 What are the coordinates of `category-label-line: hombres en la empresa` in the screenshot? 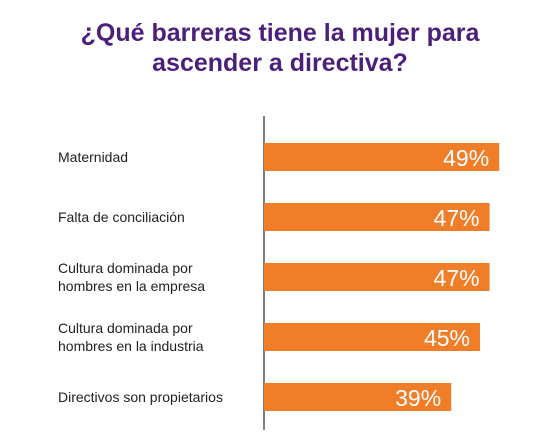 It's located at (131, 286).